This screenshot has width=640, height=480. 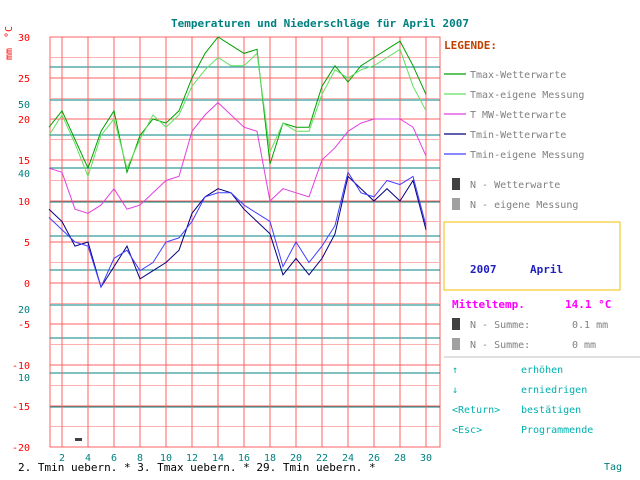 I want to click on help-action: Programmende, so click(x=557, y=430).